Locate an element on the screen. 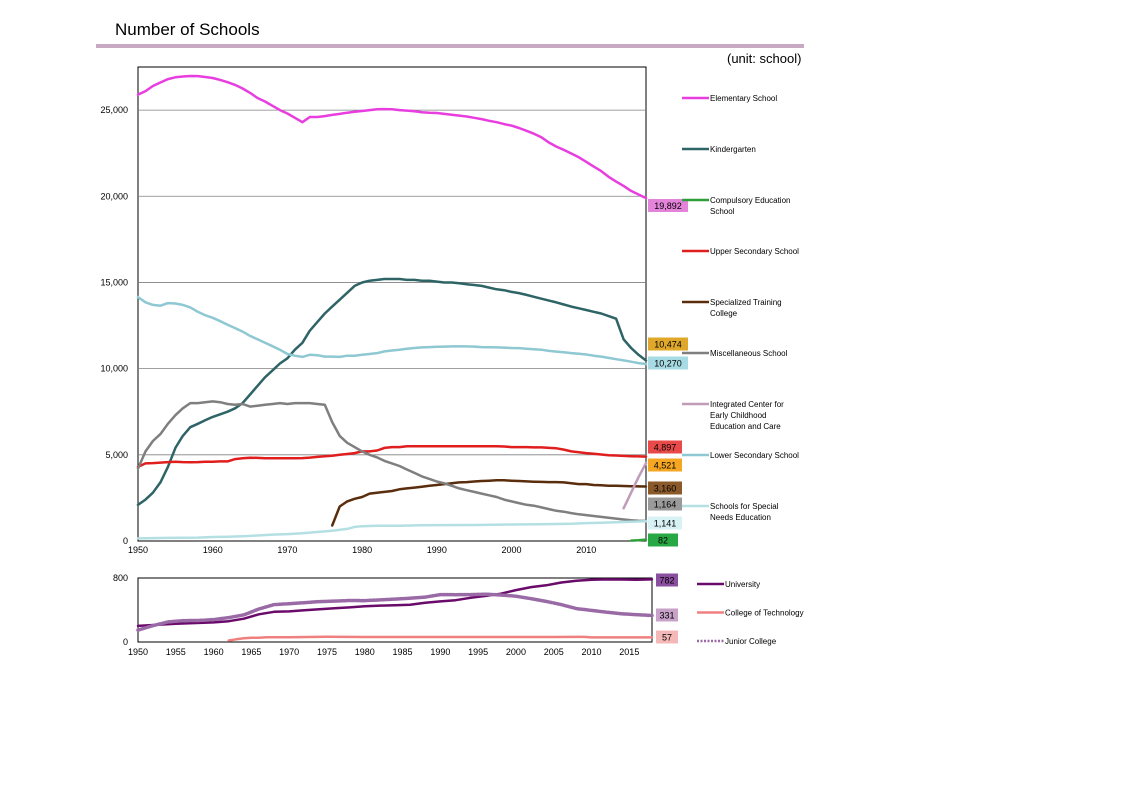  data-label-schools-for-special-needs-education: 1,141 is located at coordinates (665, 523).